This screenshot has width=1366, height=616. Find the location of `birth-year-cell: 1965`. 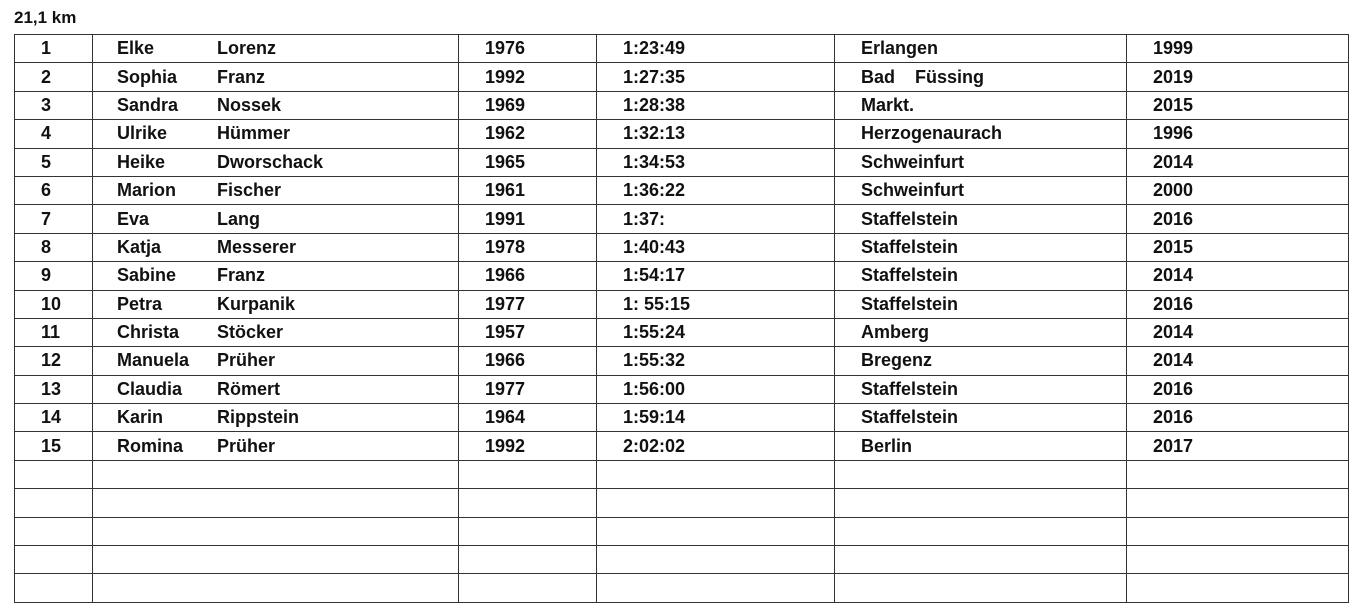

birth-year-cell: 1965 is located at coordinates (527, 162).